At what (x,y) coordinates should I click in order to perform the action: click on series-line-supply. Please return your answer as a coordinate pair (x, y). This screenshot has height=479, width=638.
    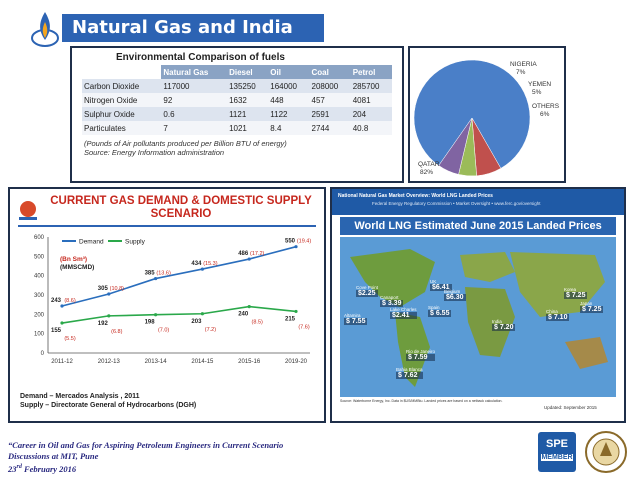
    Looking at the image, I should click on (179, 314).